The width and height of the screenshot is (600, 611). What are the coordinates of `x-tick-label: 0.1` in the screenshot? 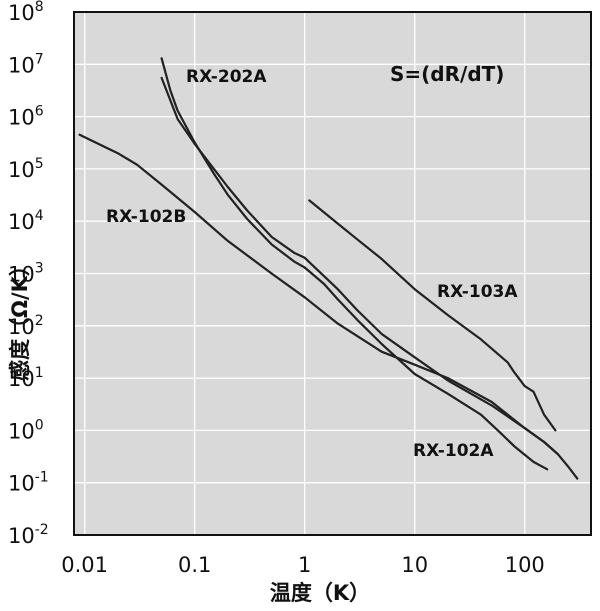 It's located at (194, 565).